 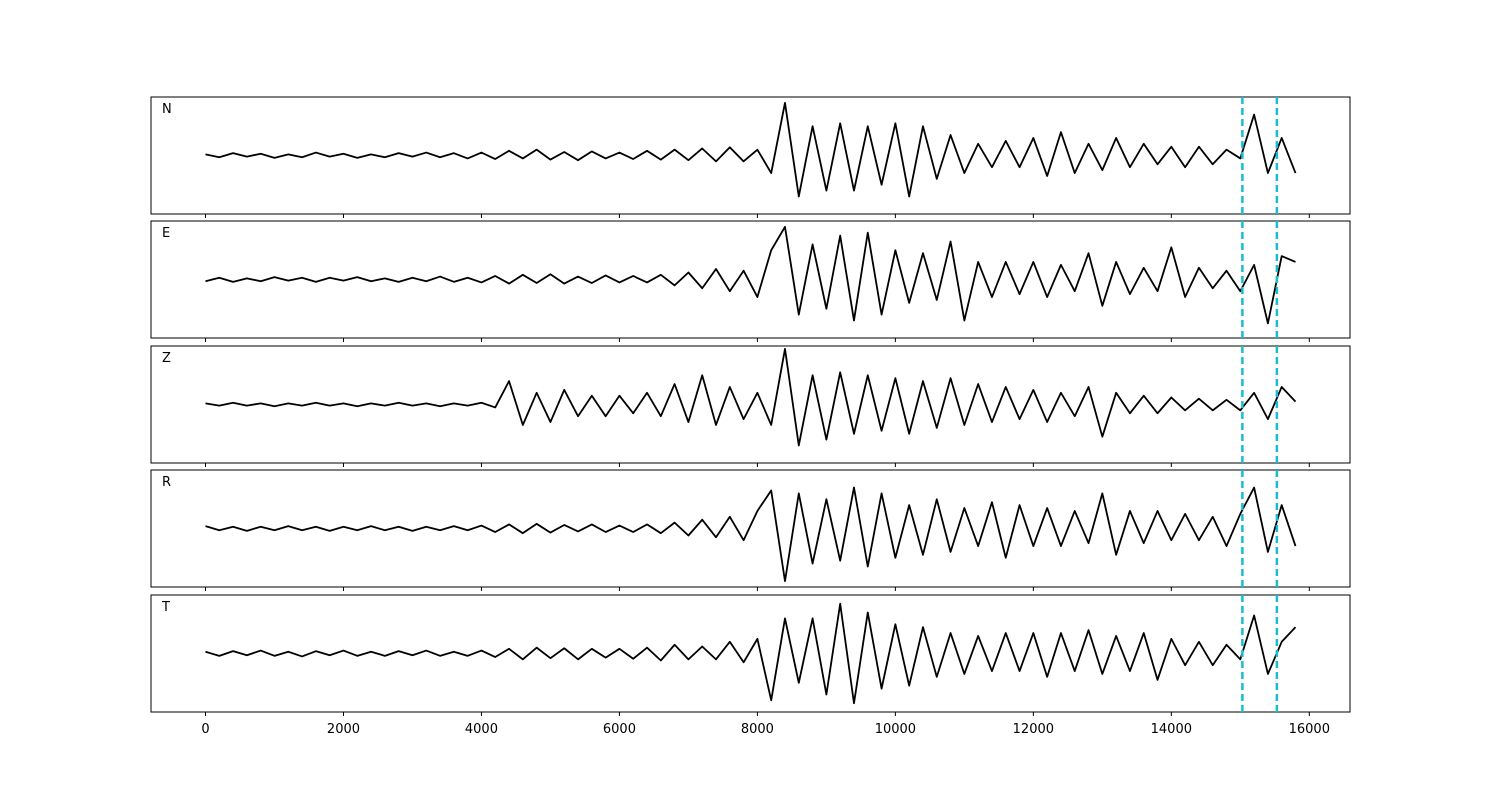 What do you see at coordinates (167, 109) in the screenshot?
I see `panel-label: N` at bounding box center [167, 109].